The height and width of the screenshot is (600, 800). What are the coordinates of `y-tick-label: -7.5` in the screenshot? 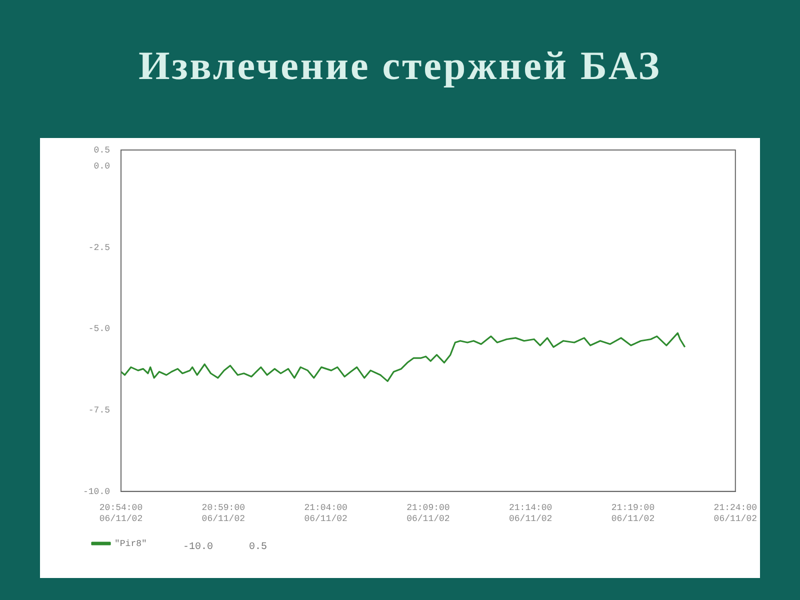 It's located at (99, 411).